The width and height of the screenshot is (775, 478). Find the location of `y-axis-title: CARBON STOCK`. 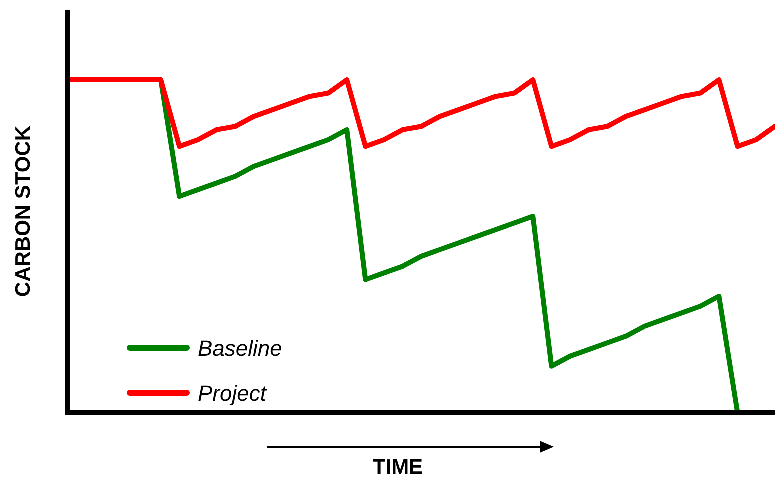

y-axis-title: CARBON STOCK is located at coordinates (23, 212).